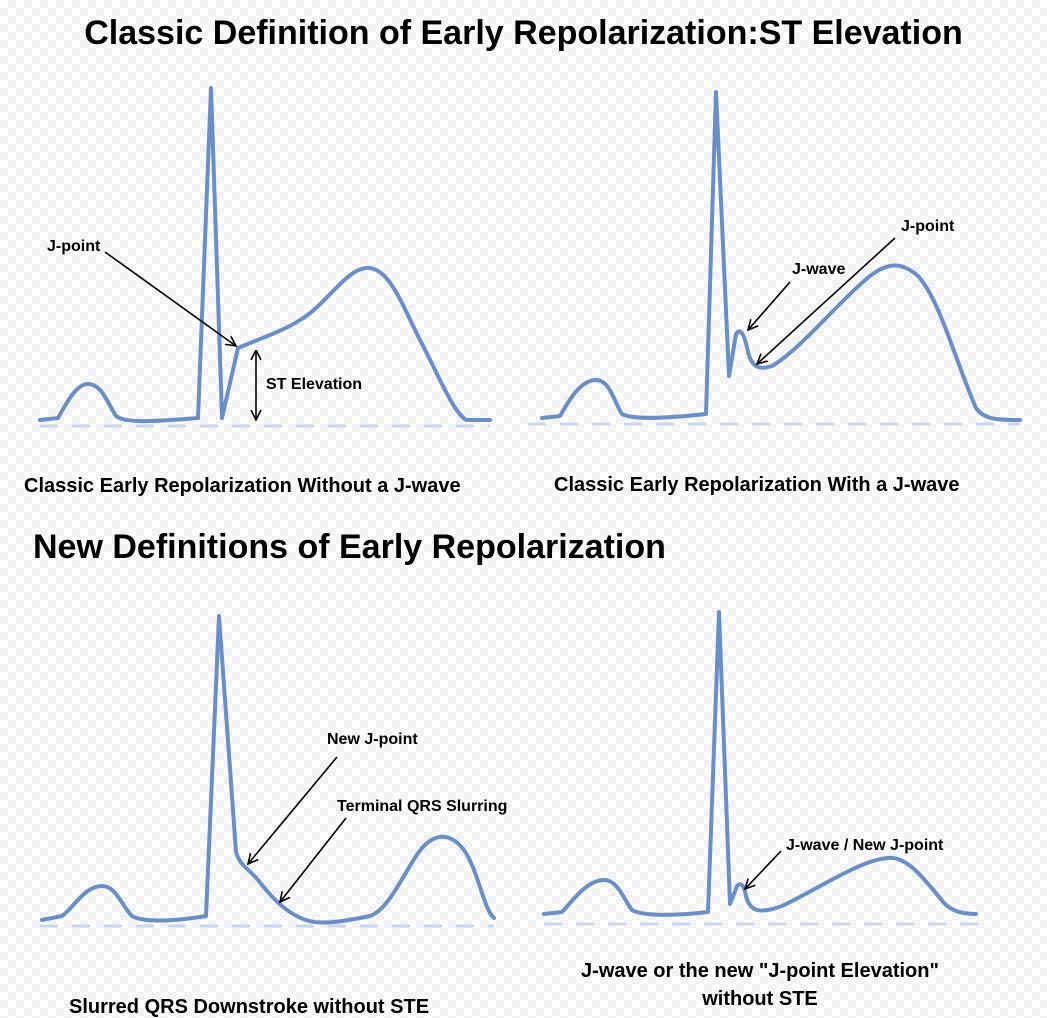 Image resolution: width=1047 pixels, height=1018 pixels. I want to click on label-new-j-point-bottom-left: New J-point, so click(372, 739).